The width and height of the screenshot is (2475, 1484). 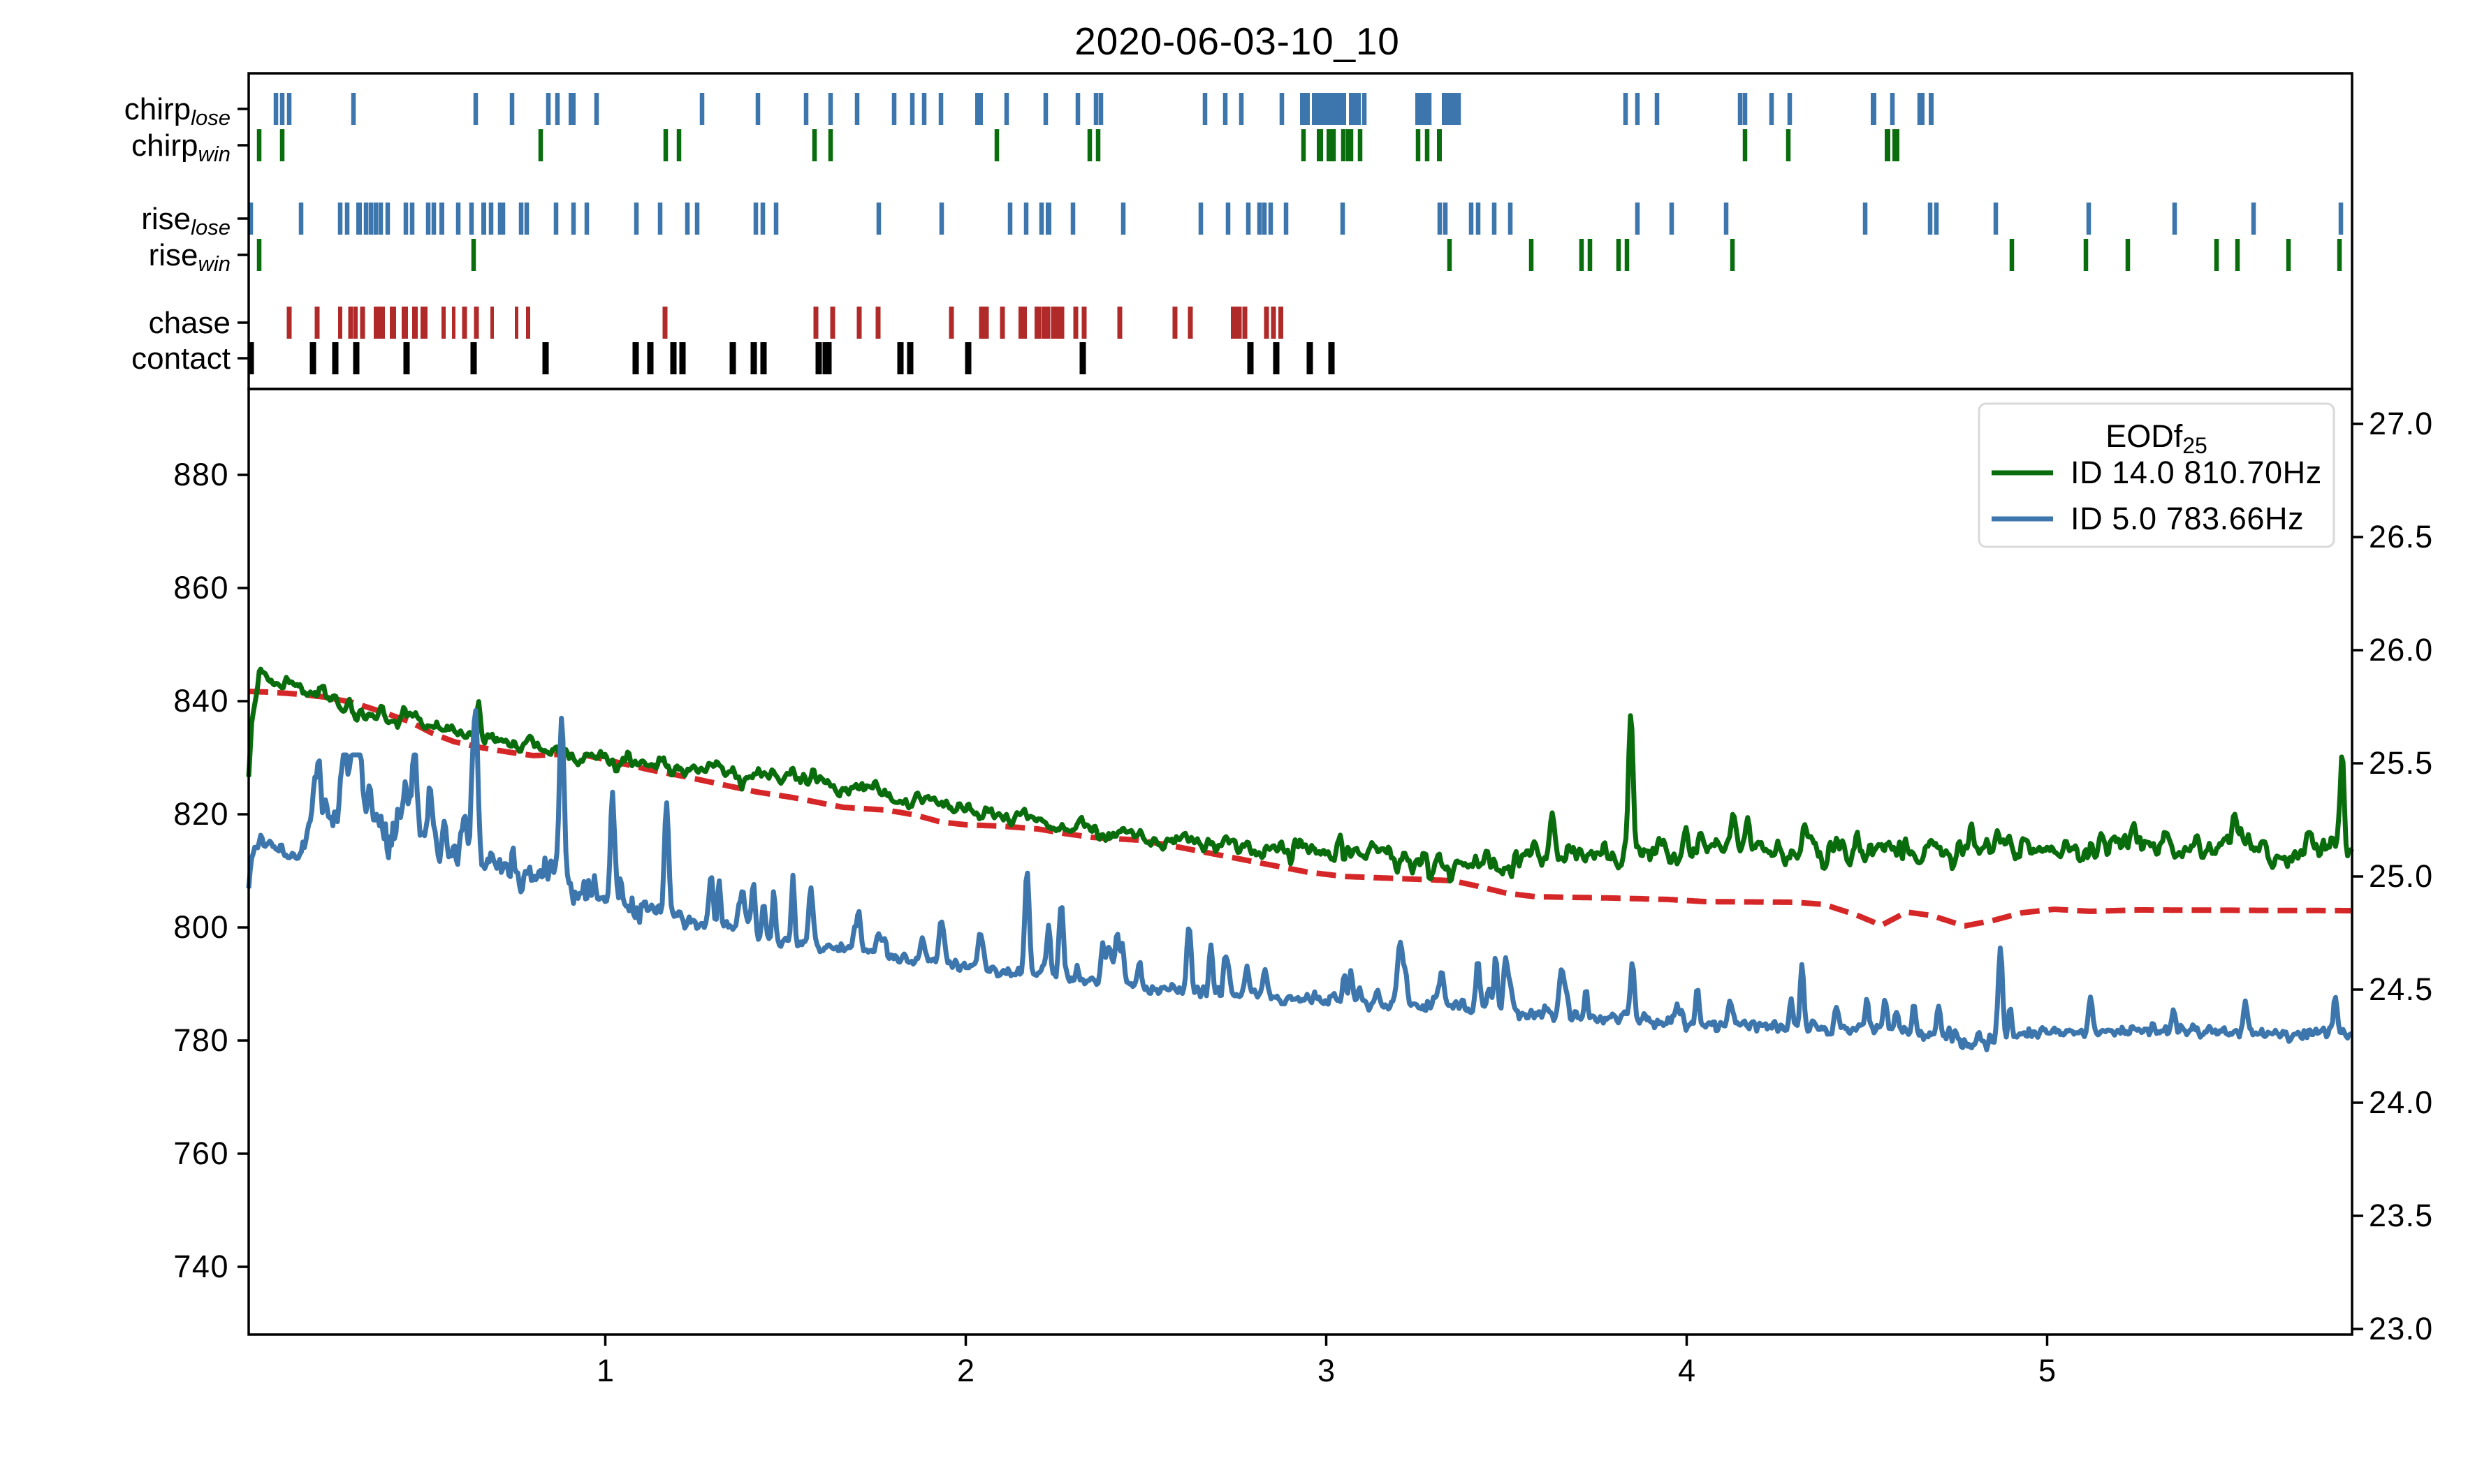 What do you see at coordinates (201, 1153) in the screenshot?
I see `svg-text: 760` at bounding box center [201, 1153].